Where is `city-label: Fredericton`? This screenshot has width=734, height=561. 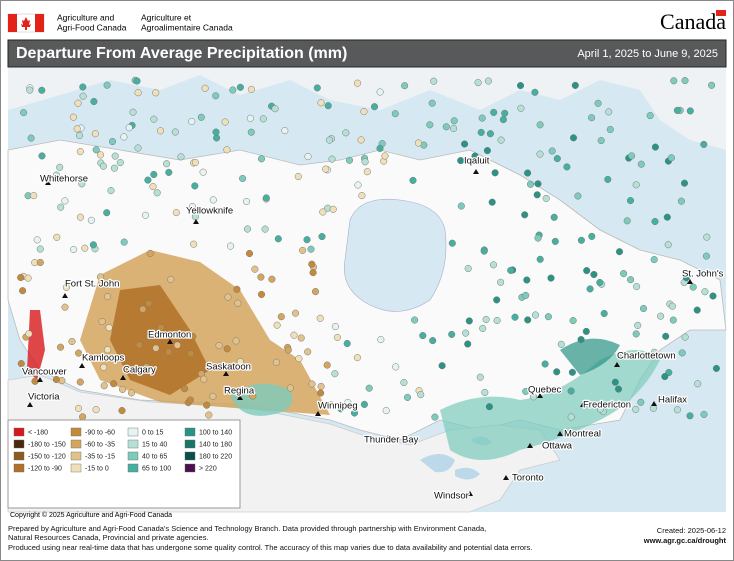
city-label: Fredericton is located at coordinates (607, 405).